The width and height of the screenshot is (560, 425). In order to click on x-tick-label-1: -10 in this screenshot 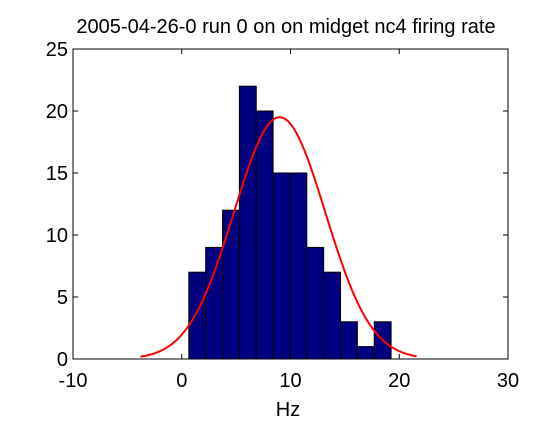, I will do `click(73, 381)`.